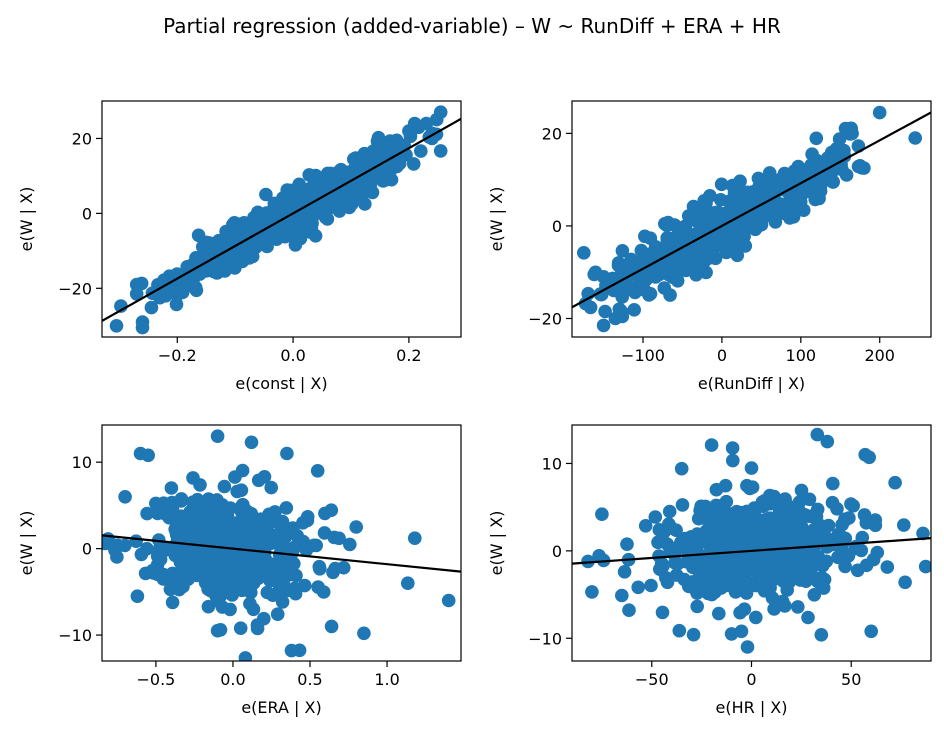  What do you see at coordinates (87, 213) in the screenshot?
I see `y-tick-label: 0` at bounding box center [87, 213].